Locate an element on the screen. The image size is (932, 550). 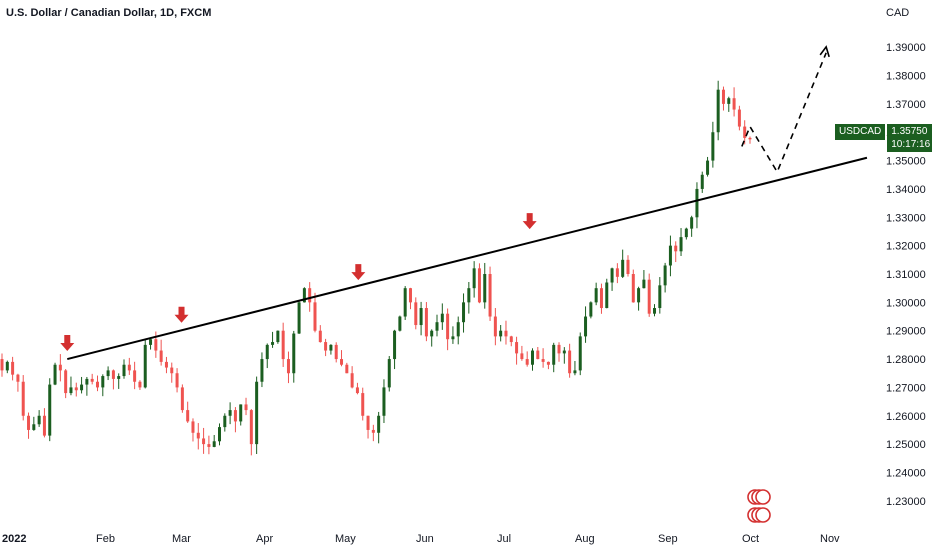
y-tick-label: 1.26000 is located at coordinates (906, 417).